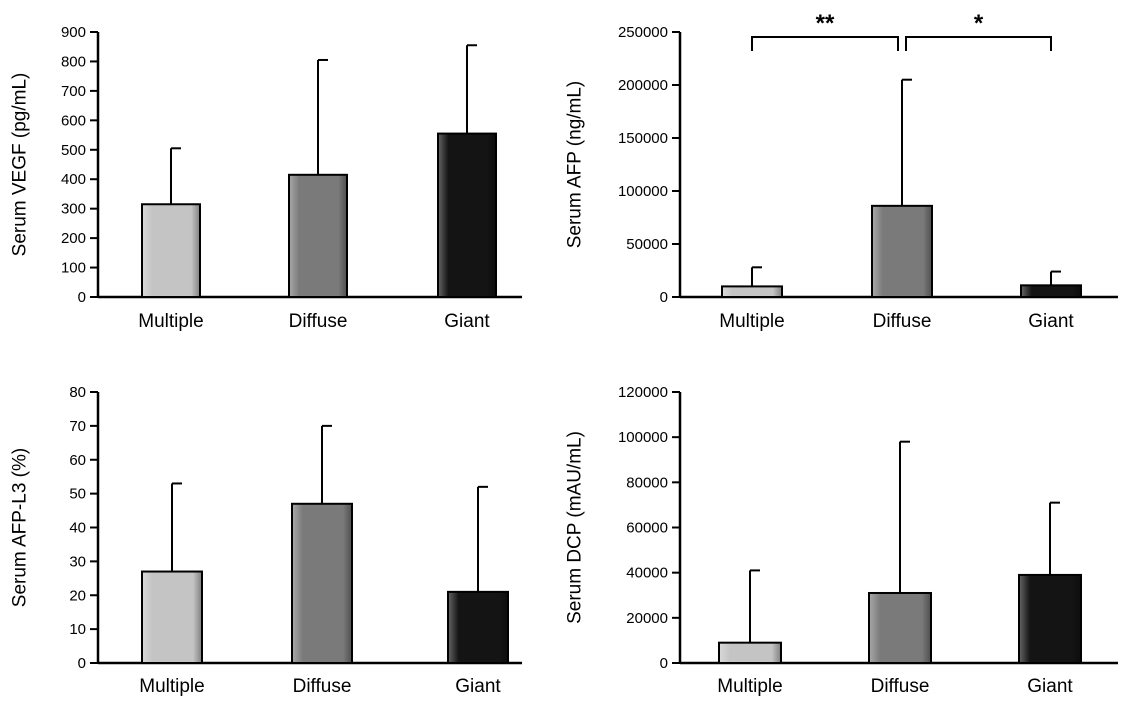 Image resolution: width=1123 pixels, height=715 pixels. I want to click on y-tick-label: 600, so click(73, 120).